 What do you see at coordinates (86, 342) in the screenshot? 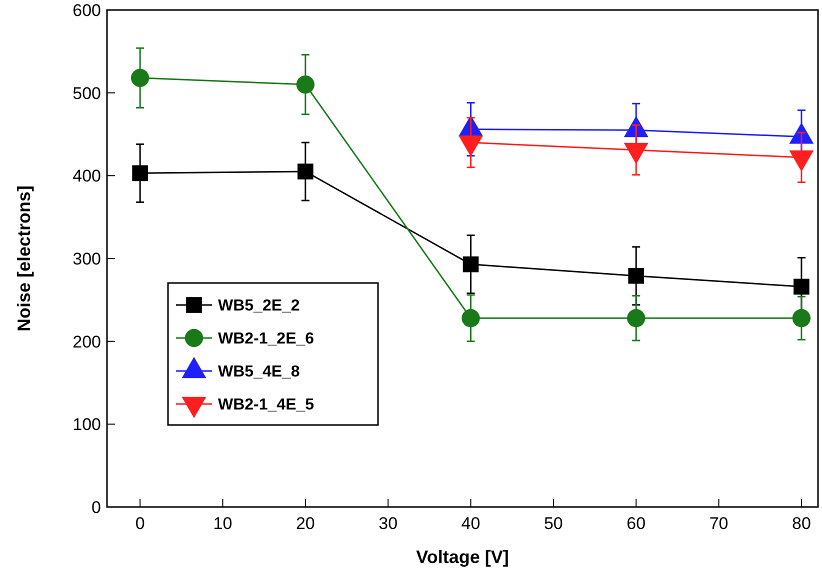
I see `y-tick-label: 200` at bounding box center [86, 342].